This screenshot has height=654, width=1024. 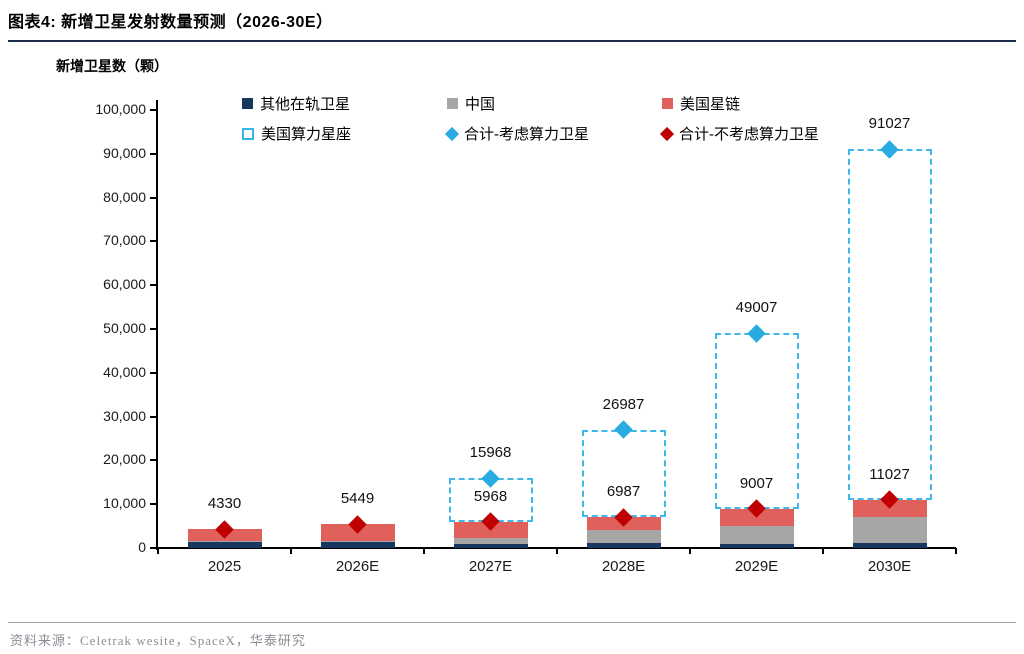 What do you see at coordinates (756, 483) in the screenshot?
I see `total-without-compute-label: 9007` at bounding box center [756, 483].